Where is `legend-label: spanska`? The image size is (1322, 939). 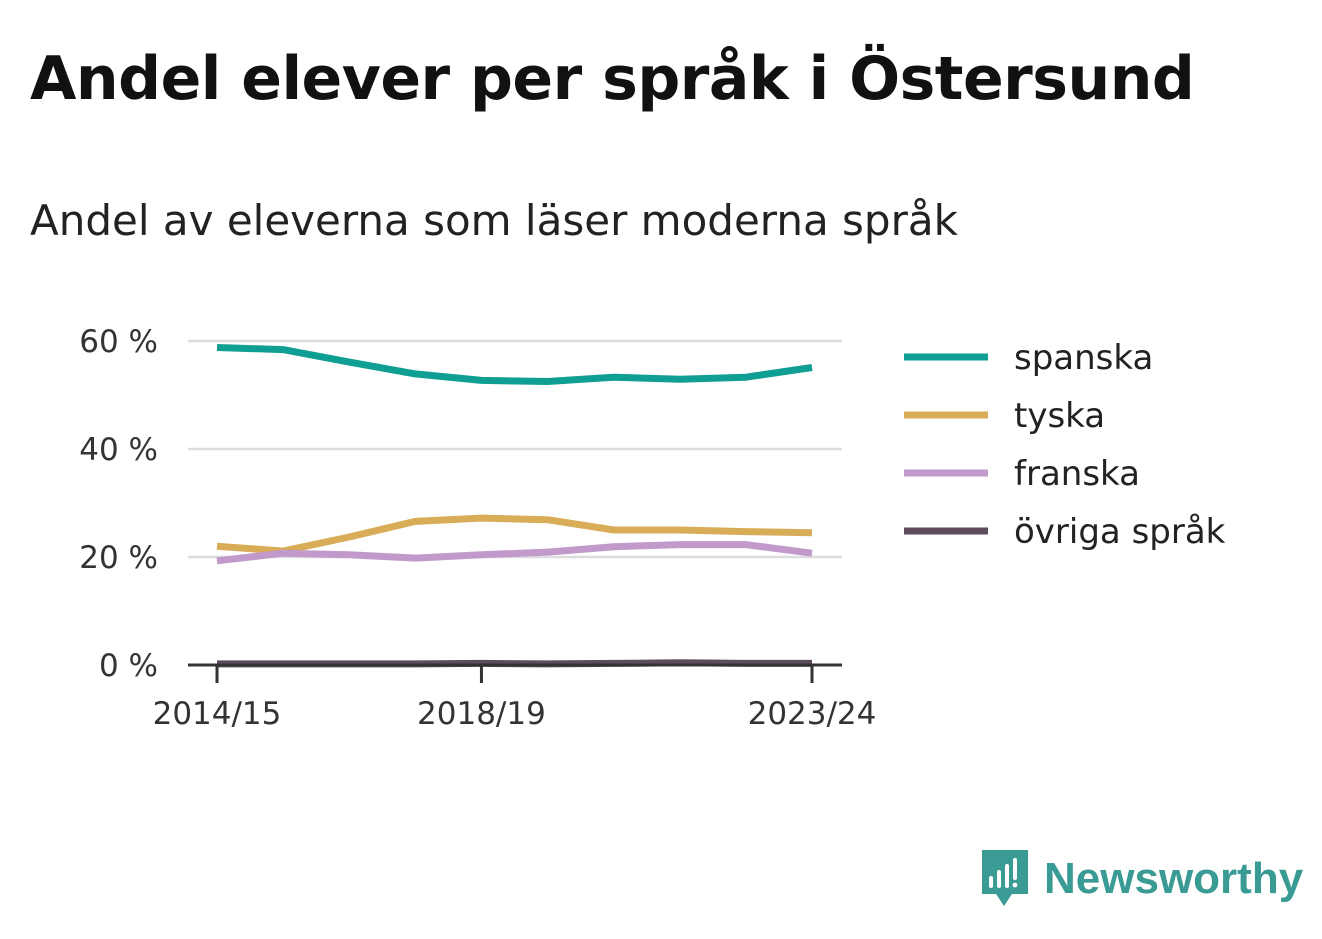
legend-label: spanska is located at coordinates (1083, 358).